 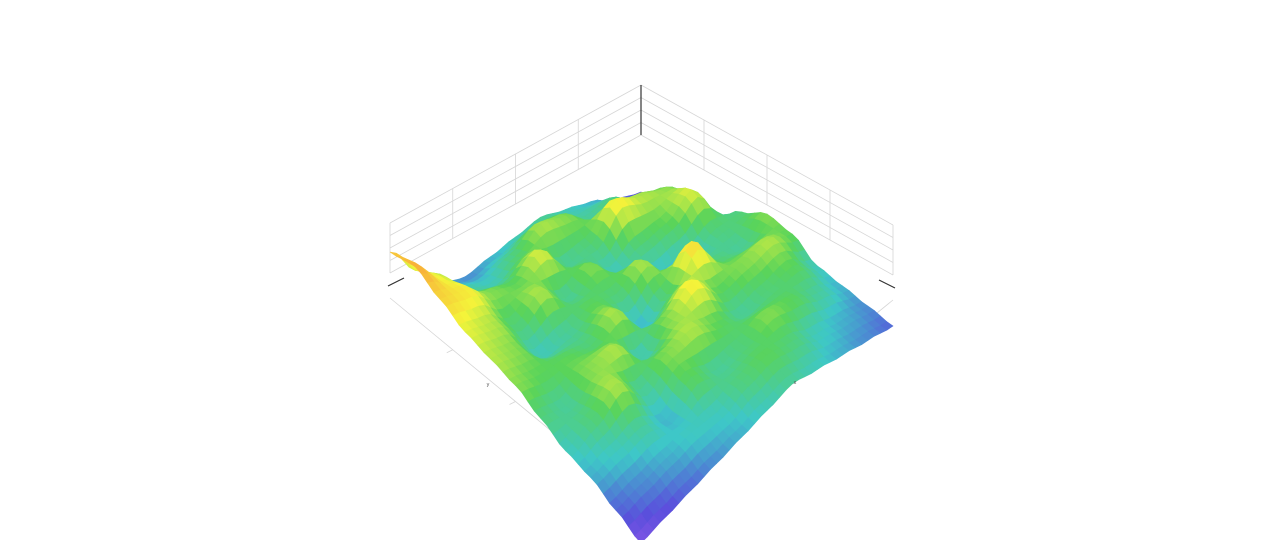 I want to click on right-axis-stub, so click(x=887, y=284).